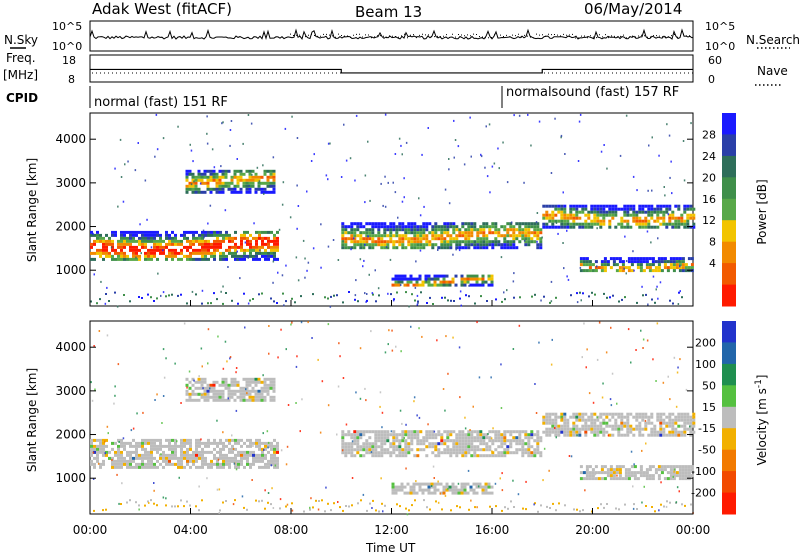 The width and height of the screenshot is (800, 554). I want to click on y-tick-label: 4000, so click(70, 347).